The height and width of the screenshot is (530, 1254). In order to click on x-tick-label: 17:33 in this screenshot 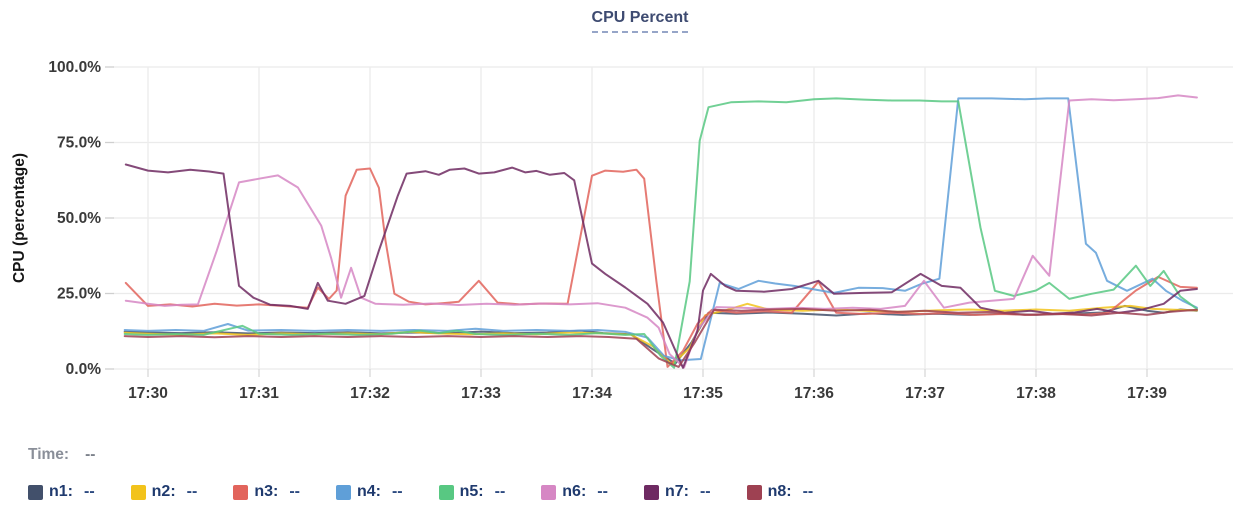, I will do `click(481, 393)`.